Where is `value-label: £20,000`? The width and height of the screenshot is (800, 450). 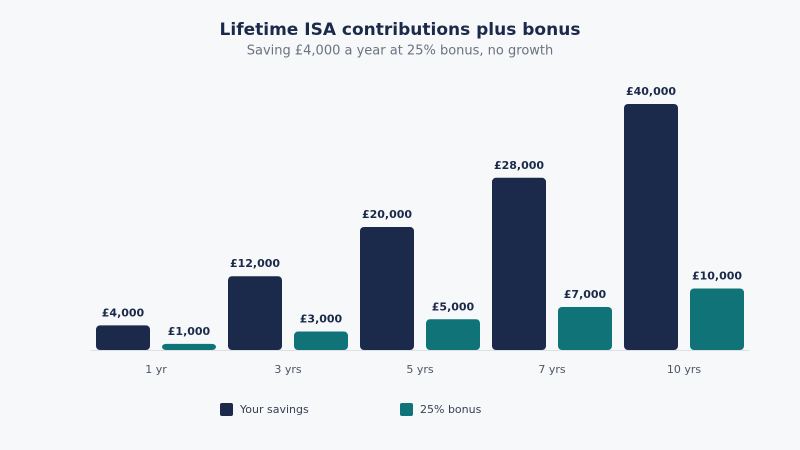
value-label: £20,000 is located at coordinates (387, 214).